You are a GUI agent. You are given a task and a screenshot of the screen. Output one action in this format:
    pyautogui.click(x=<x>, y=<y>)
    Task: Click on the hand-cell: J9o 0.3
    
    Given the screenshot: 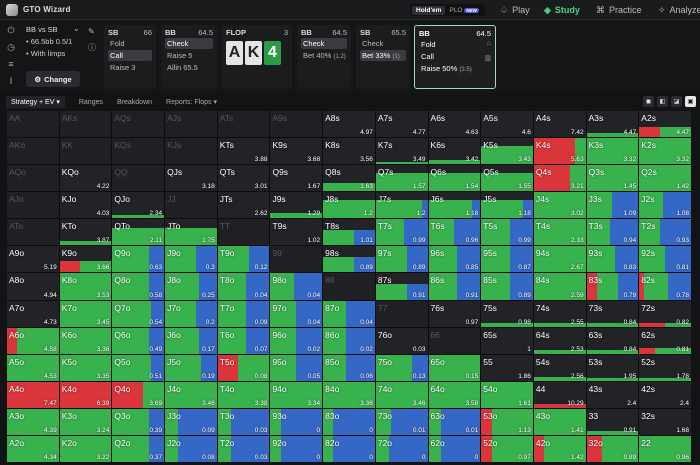 What is the action you would take?
    pyautogui.click(x=191, y=259)
    